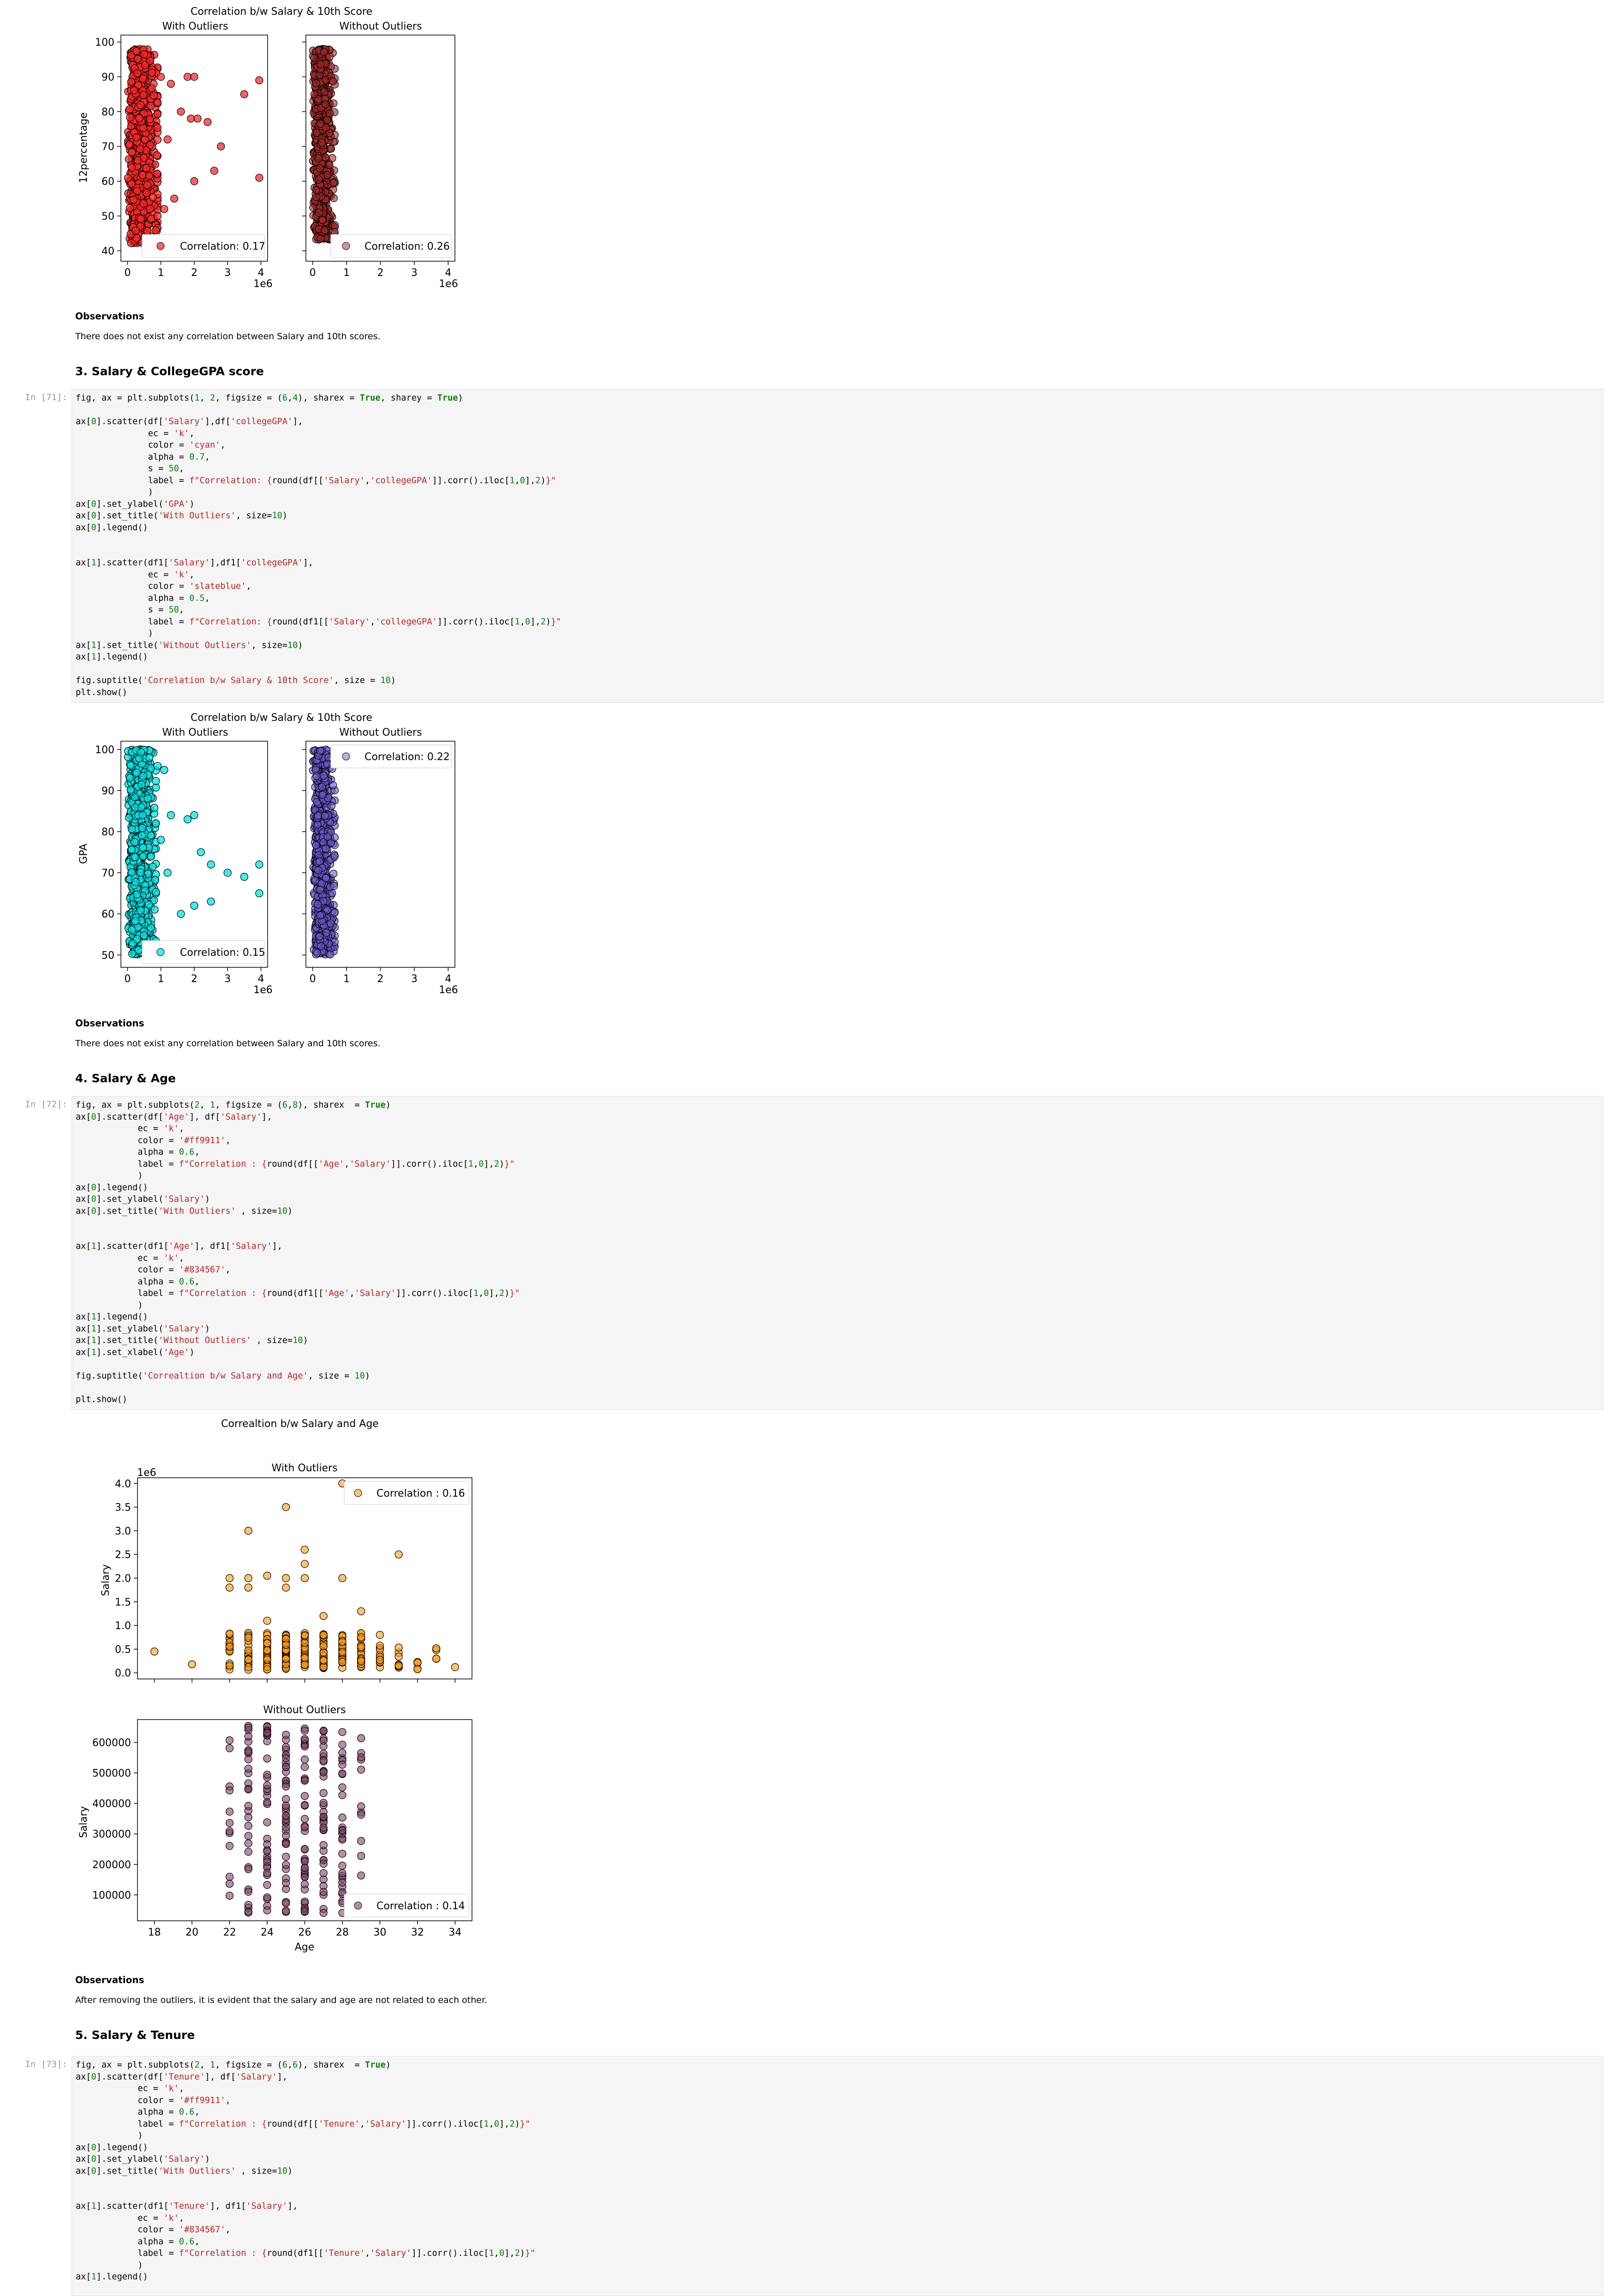 The width and height of the screenshot is (1619, 2296). I want to click on y-tick-label: 0.0, so click(123, 1674).